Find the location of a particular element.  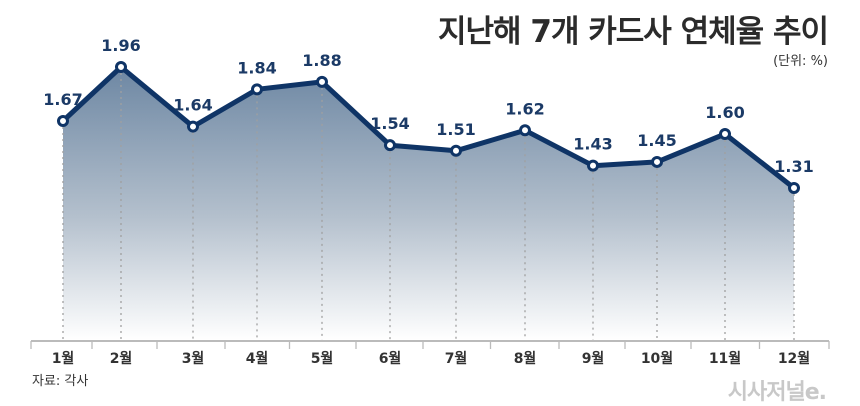

data-label: 1.67 is located at coordinates (62, 99).